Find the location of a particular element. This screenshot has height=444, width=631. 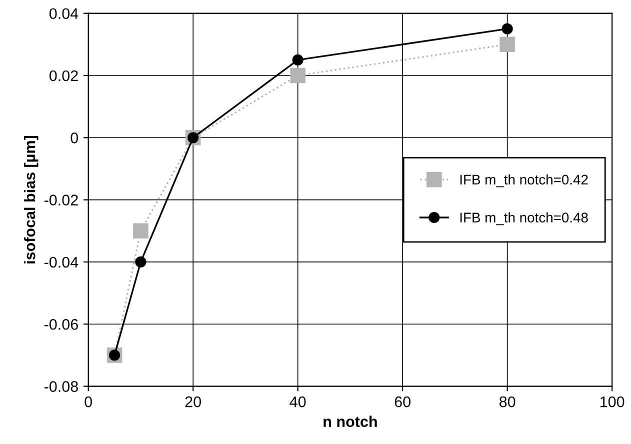

x-axis-title: n notch is located at coordinates (350, 422).